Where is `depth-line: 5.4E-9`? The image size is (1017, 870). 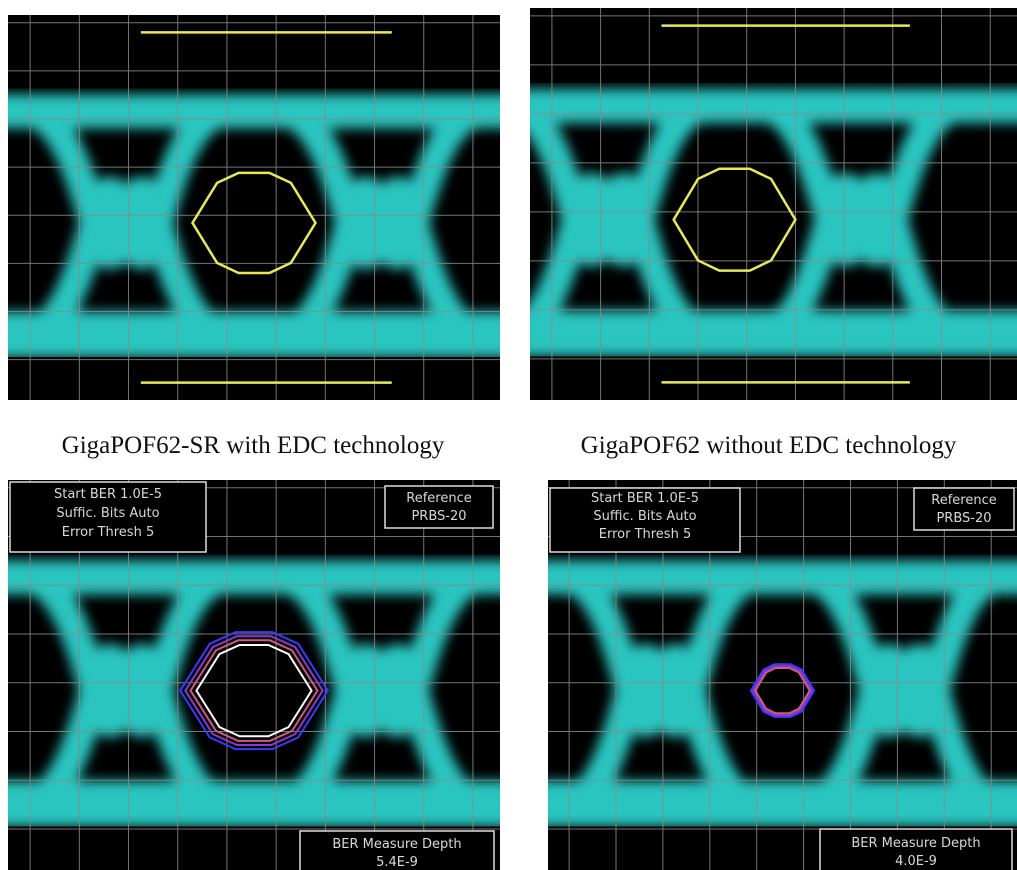
depth-line: 5.4E-9 is located at coordinates (397, 862).